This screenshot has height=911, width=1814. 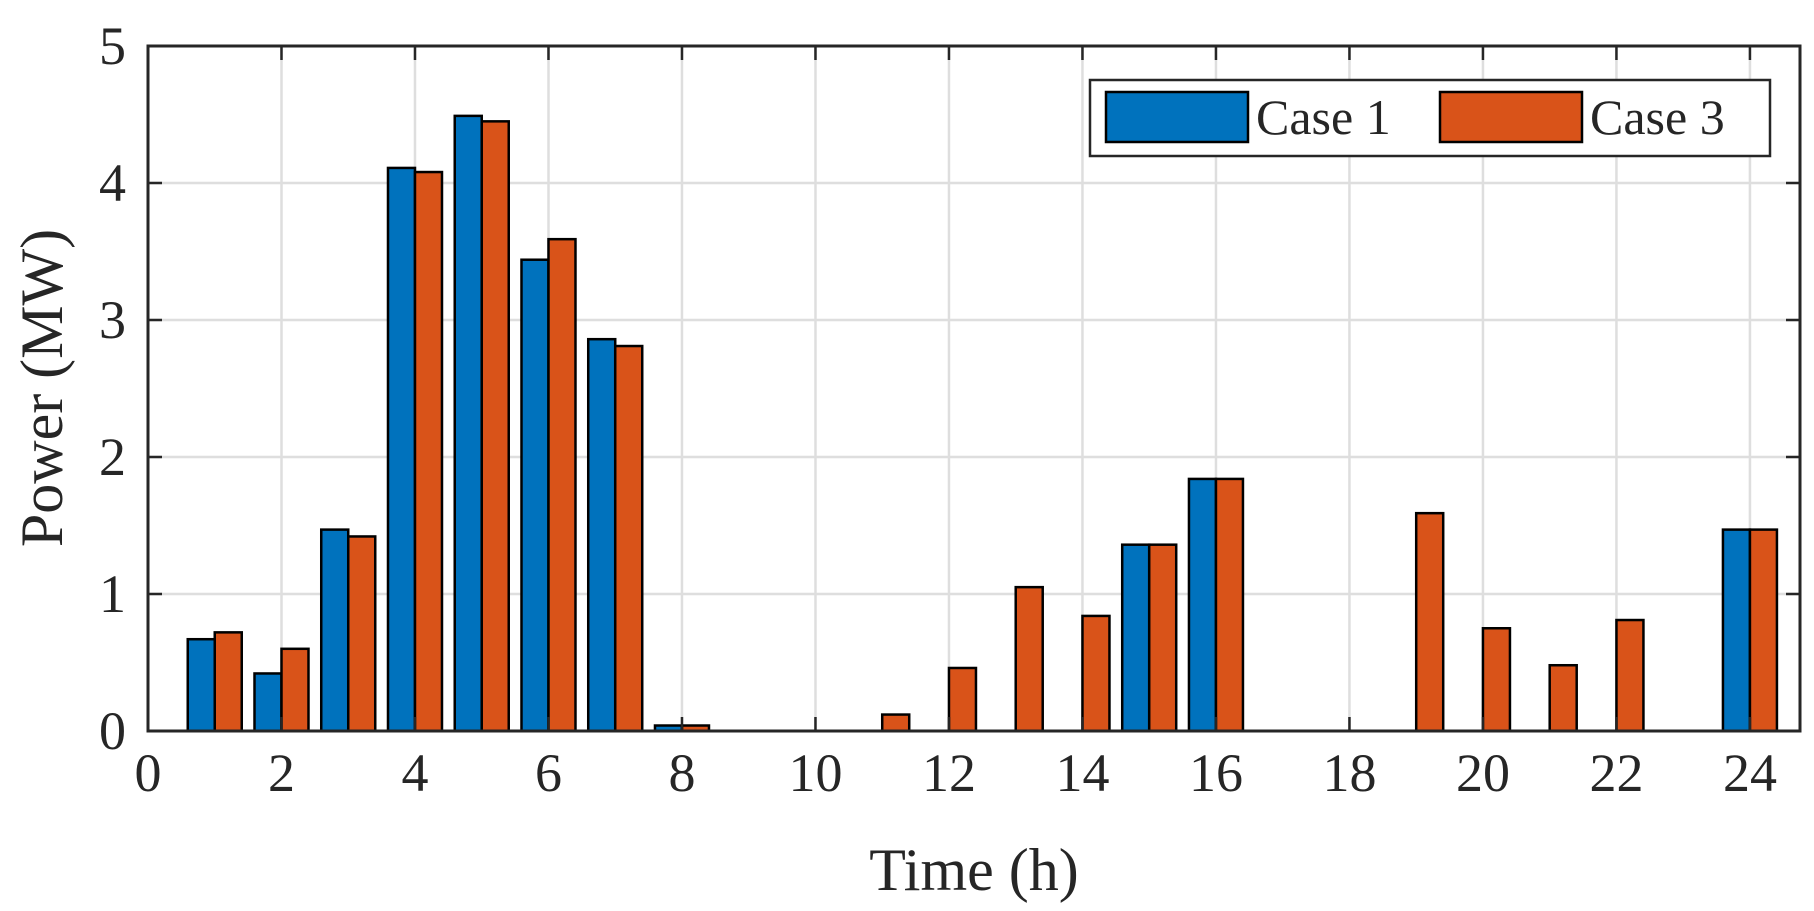 I want to click on x-tick-label: 20, so click(x=1483, y=773).